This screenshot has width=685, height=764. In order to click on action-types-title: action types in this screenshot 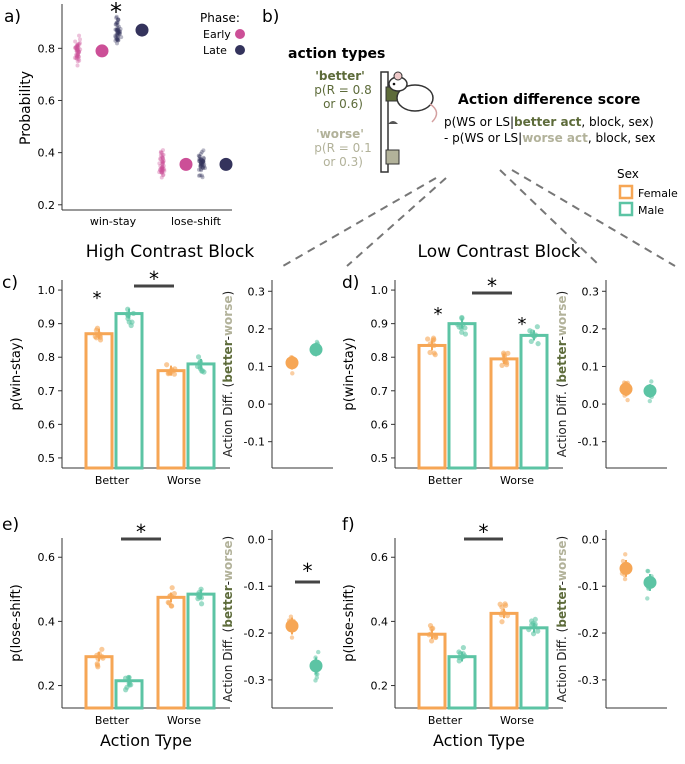, I will do `click(336, 54)`.